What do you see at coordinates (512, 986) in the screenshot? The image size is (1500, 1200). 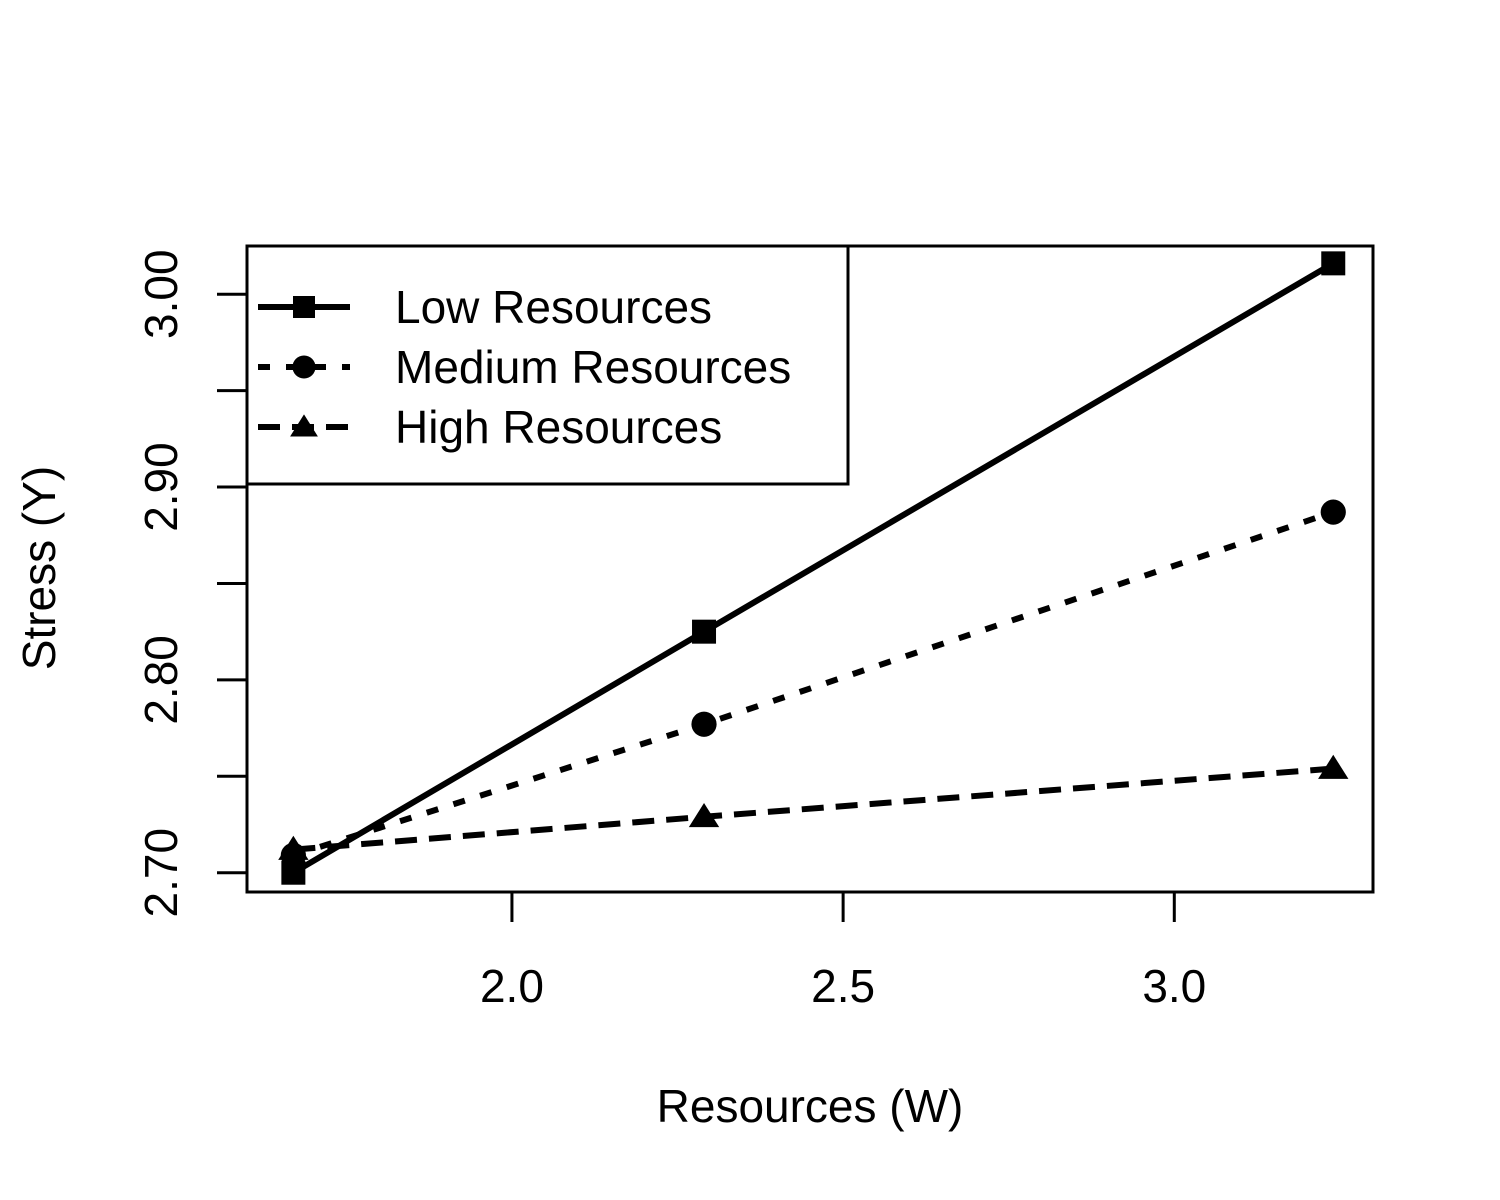 I see `x-tick-label: 2.0` at bounding box center [512, 986].